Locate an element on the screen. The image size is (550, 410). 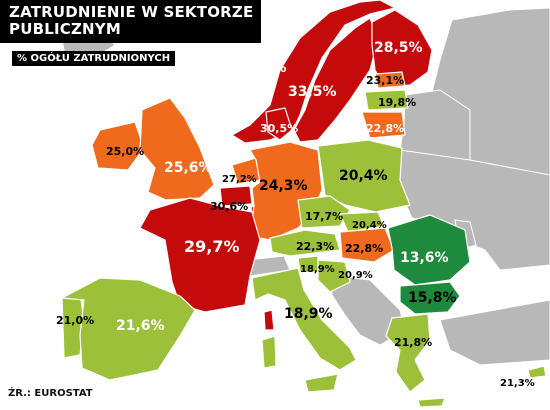
label-finland: 28,5% is located at coordinates (398, 48).